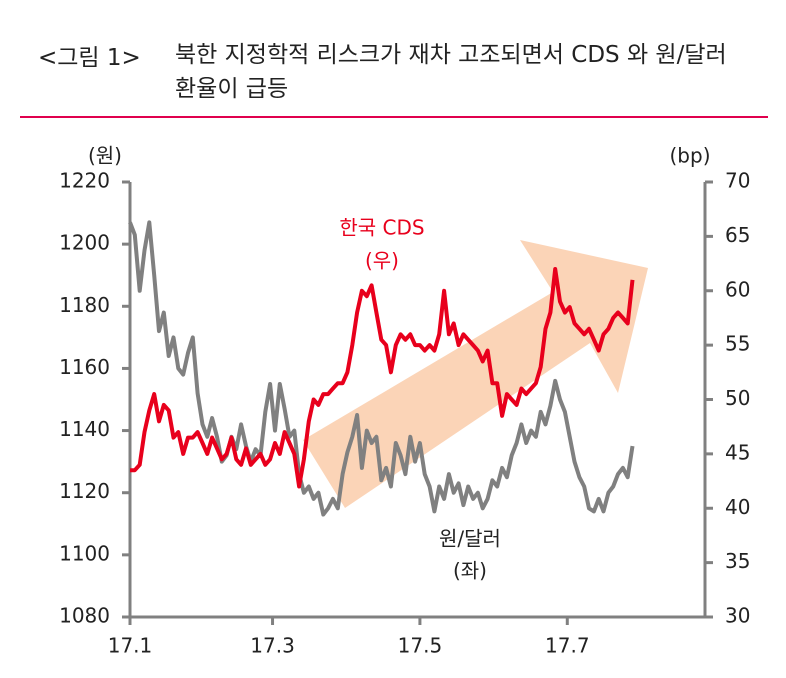 The image size is (786, 678). What do you see at coordinates (84, 491) in the screenshot?
I see `y-tick-label: 1120` at bounding box center [84, 491].